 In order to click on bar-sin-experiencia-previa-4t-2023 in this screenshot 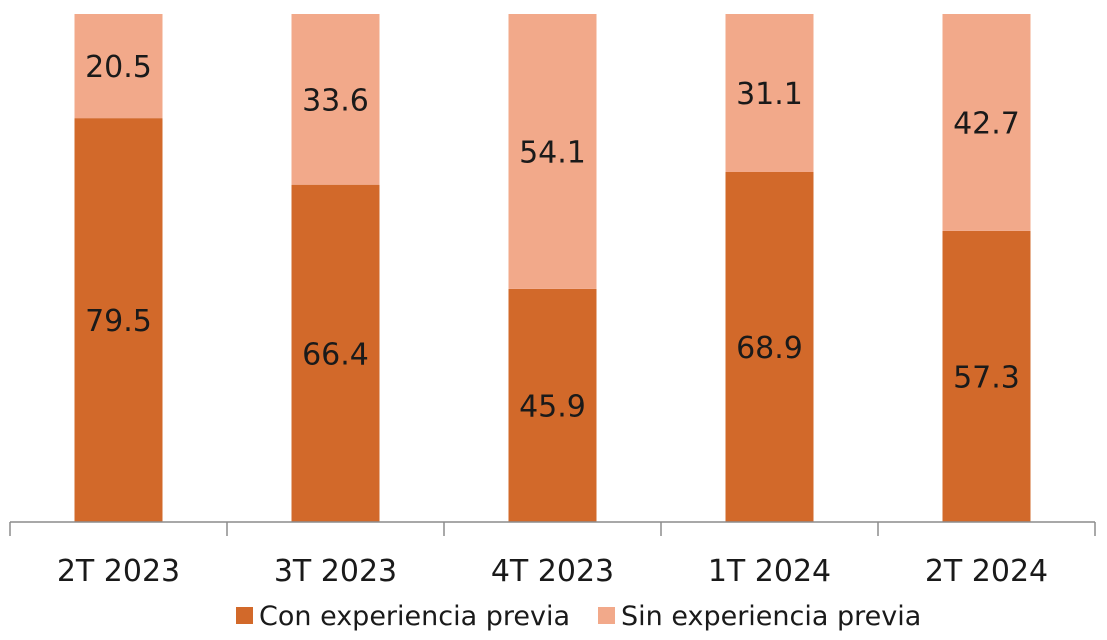, I will do `click(552, 151)`.